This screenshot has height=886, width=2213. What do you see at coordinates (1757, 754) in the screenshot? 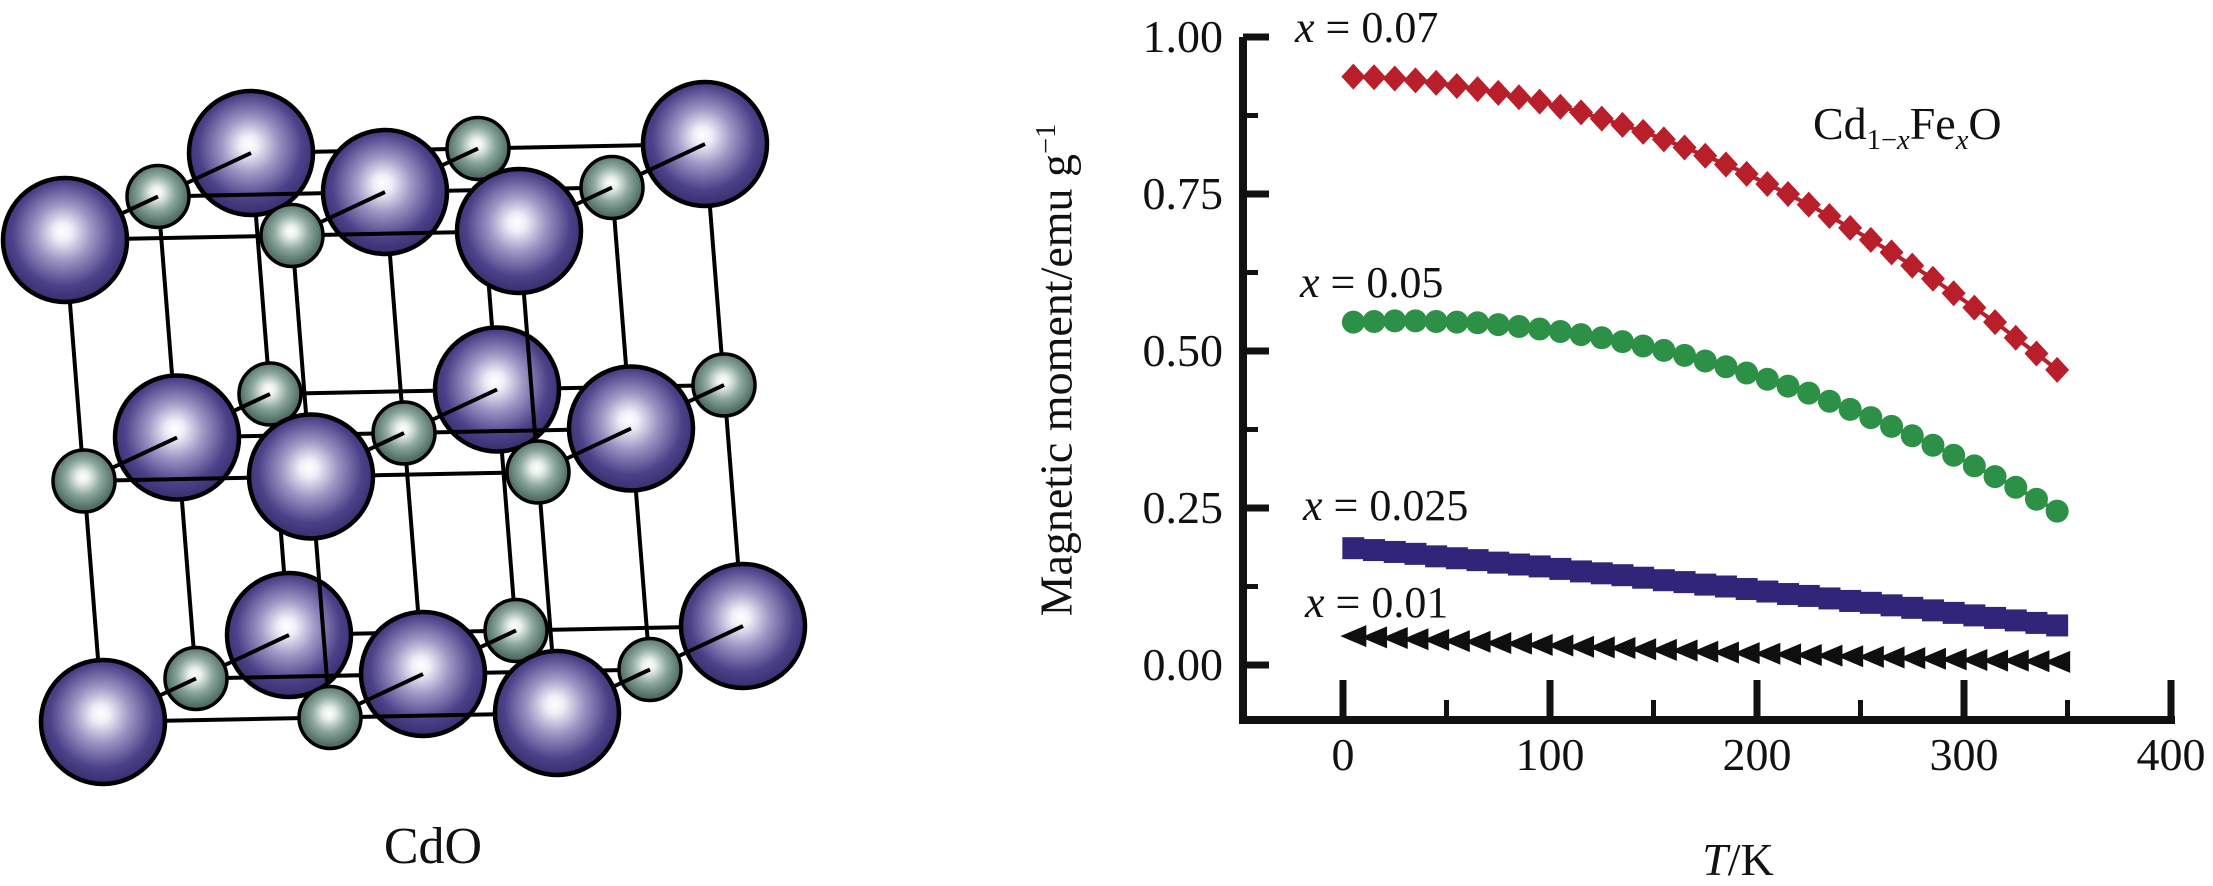
I see `x-tick-label-200: 200` at bounding box center [1757, 754].